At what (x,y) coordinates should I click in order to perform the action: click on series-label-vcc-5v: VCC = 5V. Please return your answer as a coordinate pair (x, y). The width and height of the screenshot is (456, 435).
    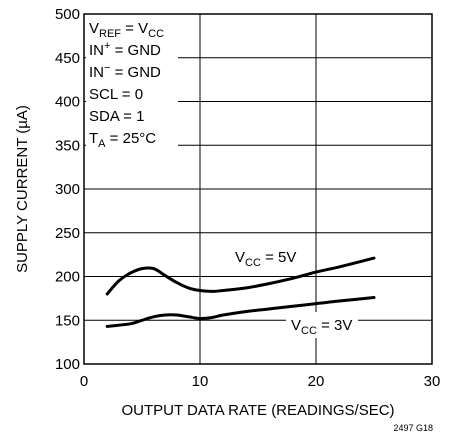
    Looking at the image, I should click on (265, 259).